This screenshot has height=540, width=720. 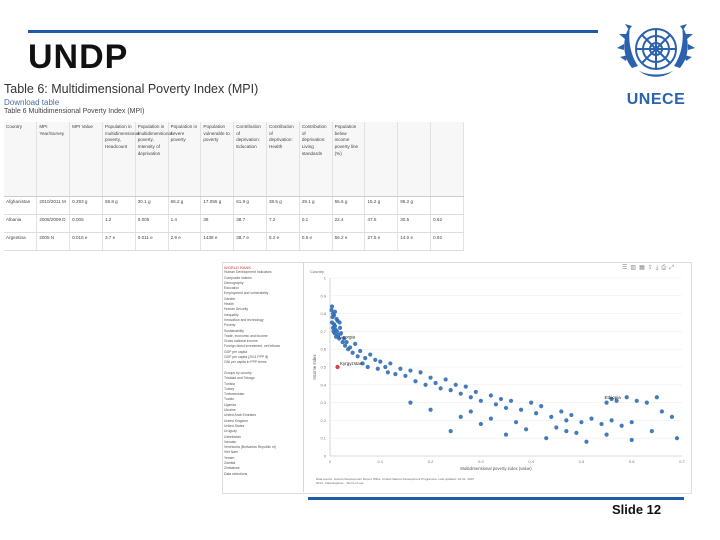 What do you see at coordinates (637, 509) in the screenshot?
I see `slide-number: Slide 12` at bounding box center [637, 509].